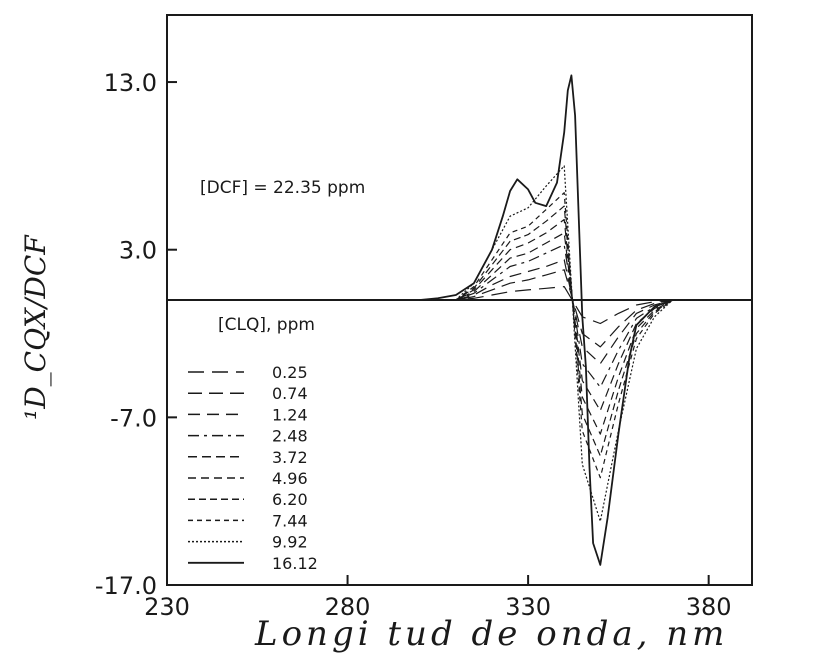 The width and height of the screenshot is (815, 658). What do you see at coordinates (491, 634) in the screenshot?
I see `x-axis-label: Longi tud de onda, nm` at bounding box center [491, 634].